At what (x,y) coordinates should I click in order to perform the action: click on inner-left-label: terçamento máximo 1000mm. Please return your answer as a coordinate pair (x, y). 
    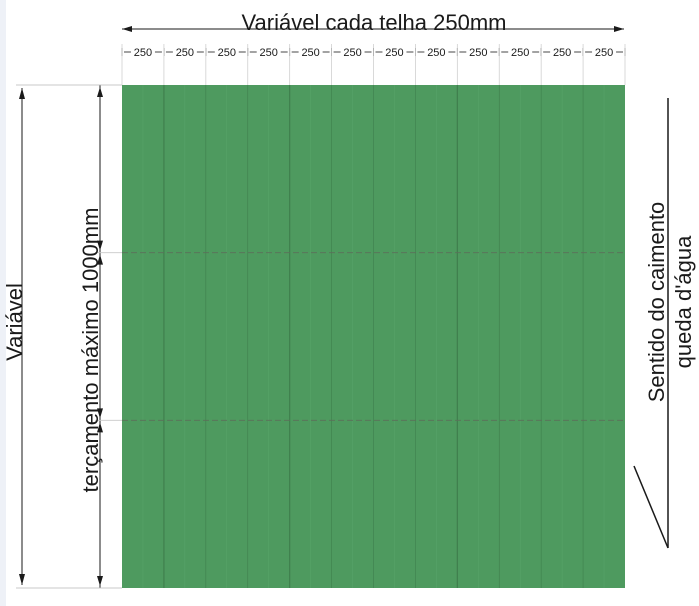
    Looking at the image, I should click on (90, 350).